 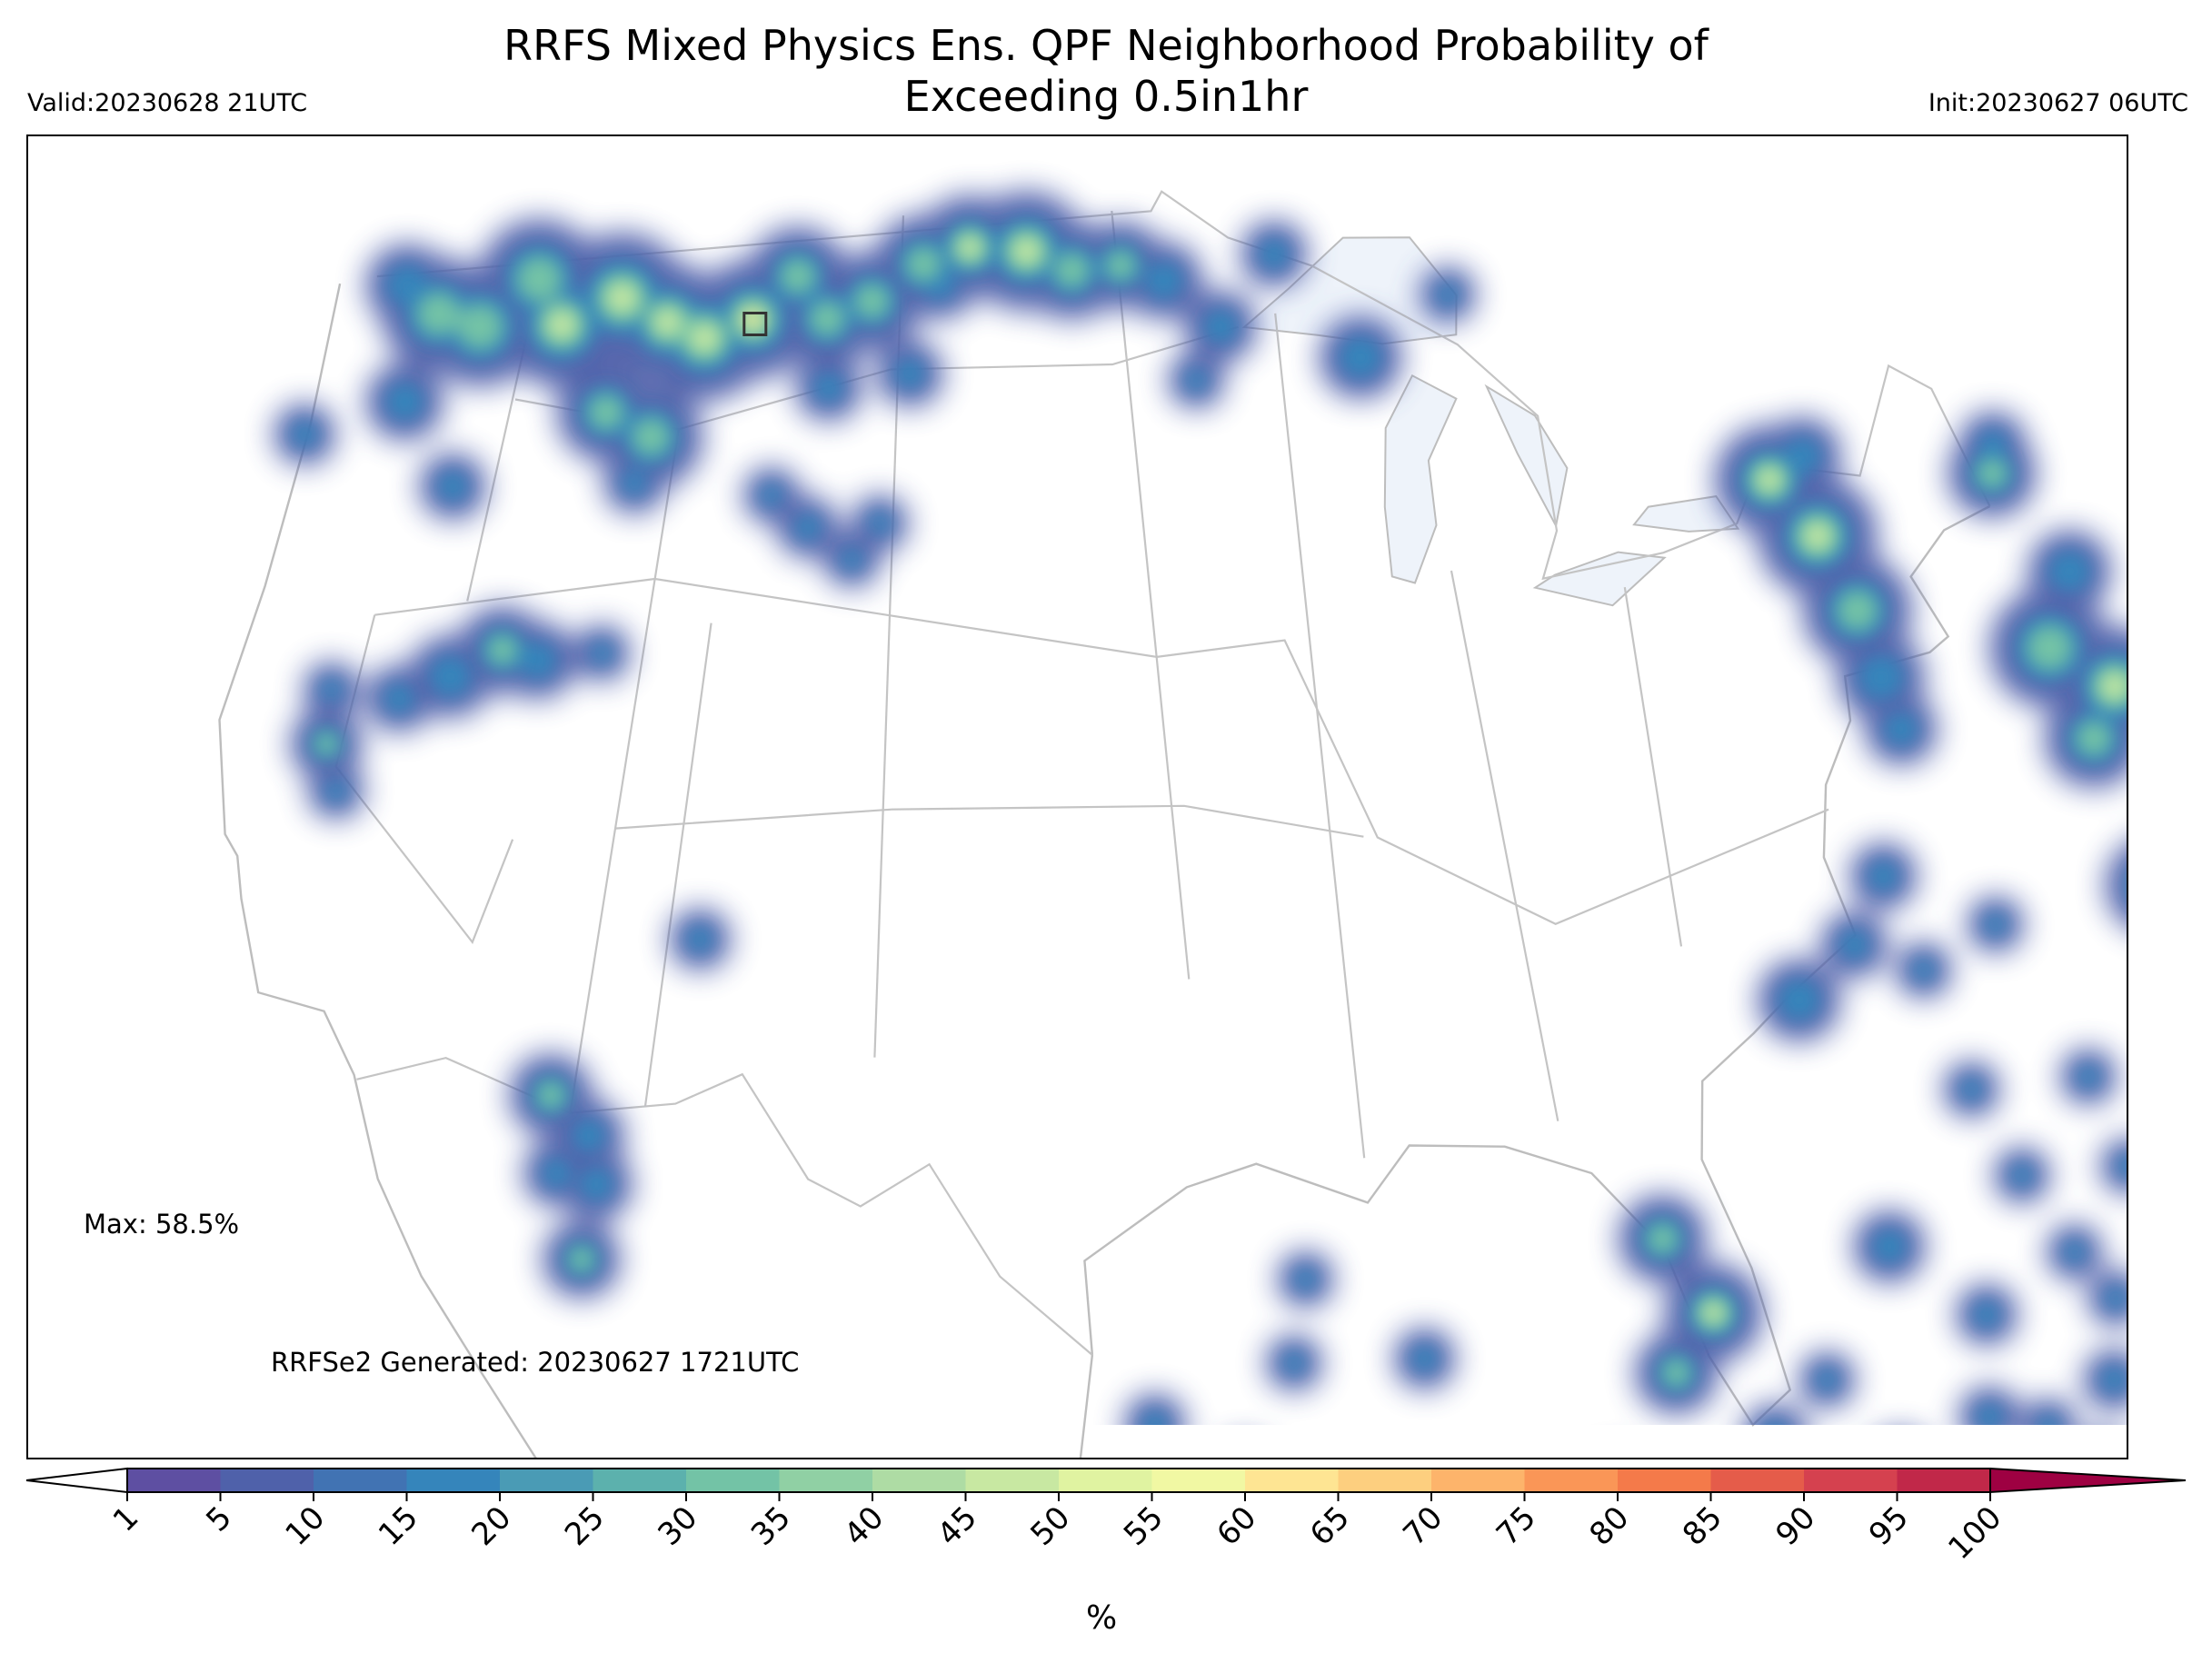 I want to click on colorbar-tick-label: 90, so click(x=1795, y=1526).